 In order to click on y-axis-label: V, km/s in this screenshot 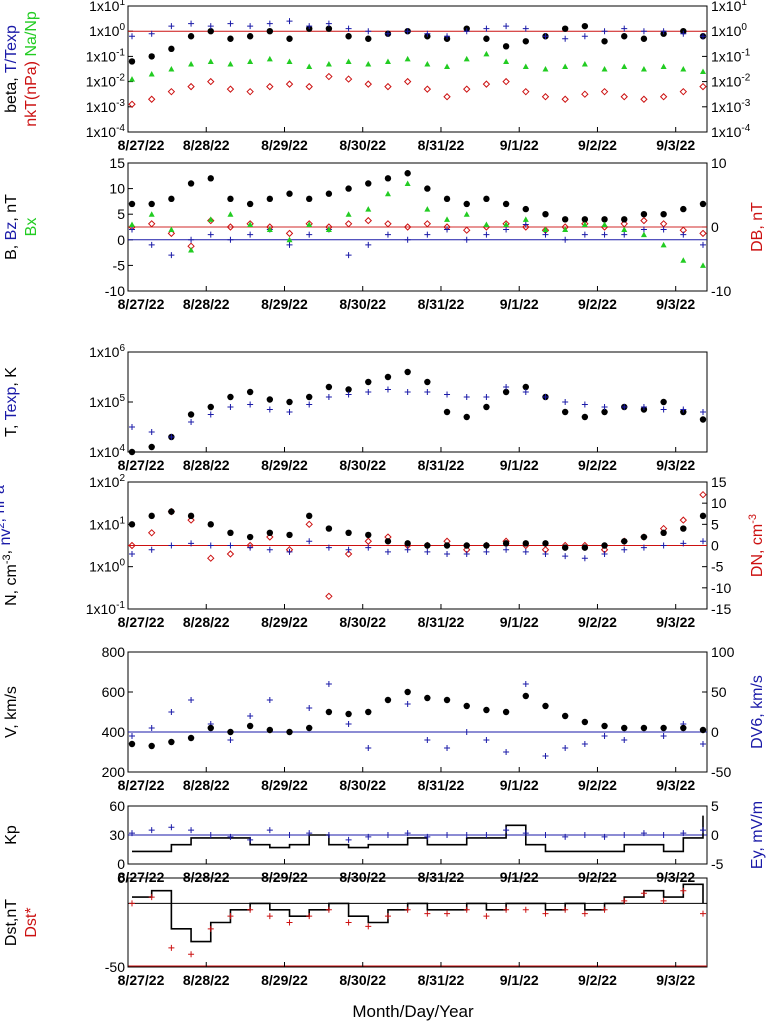, I will do `click(11, 712)`.